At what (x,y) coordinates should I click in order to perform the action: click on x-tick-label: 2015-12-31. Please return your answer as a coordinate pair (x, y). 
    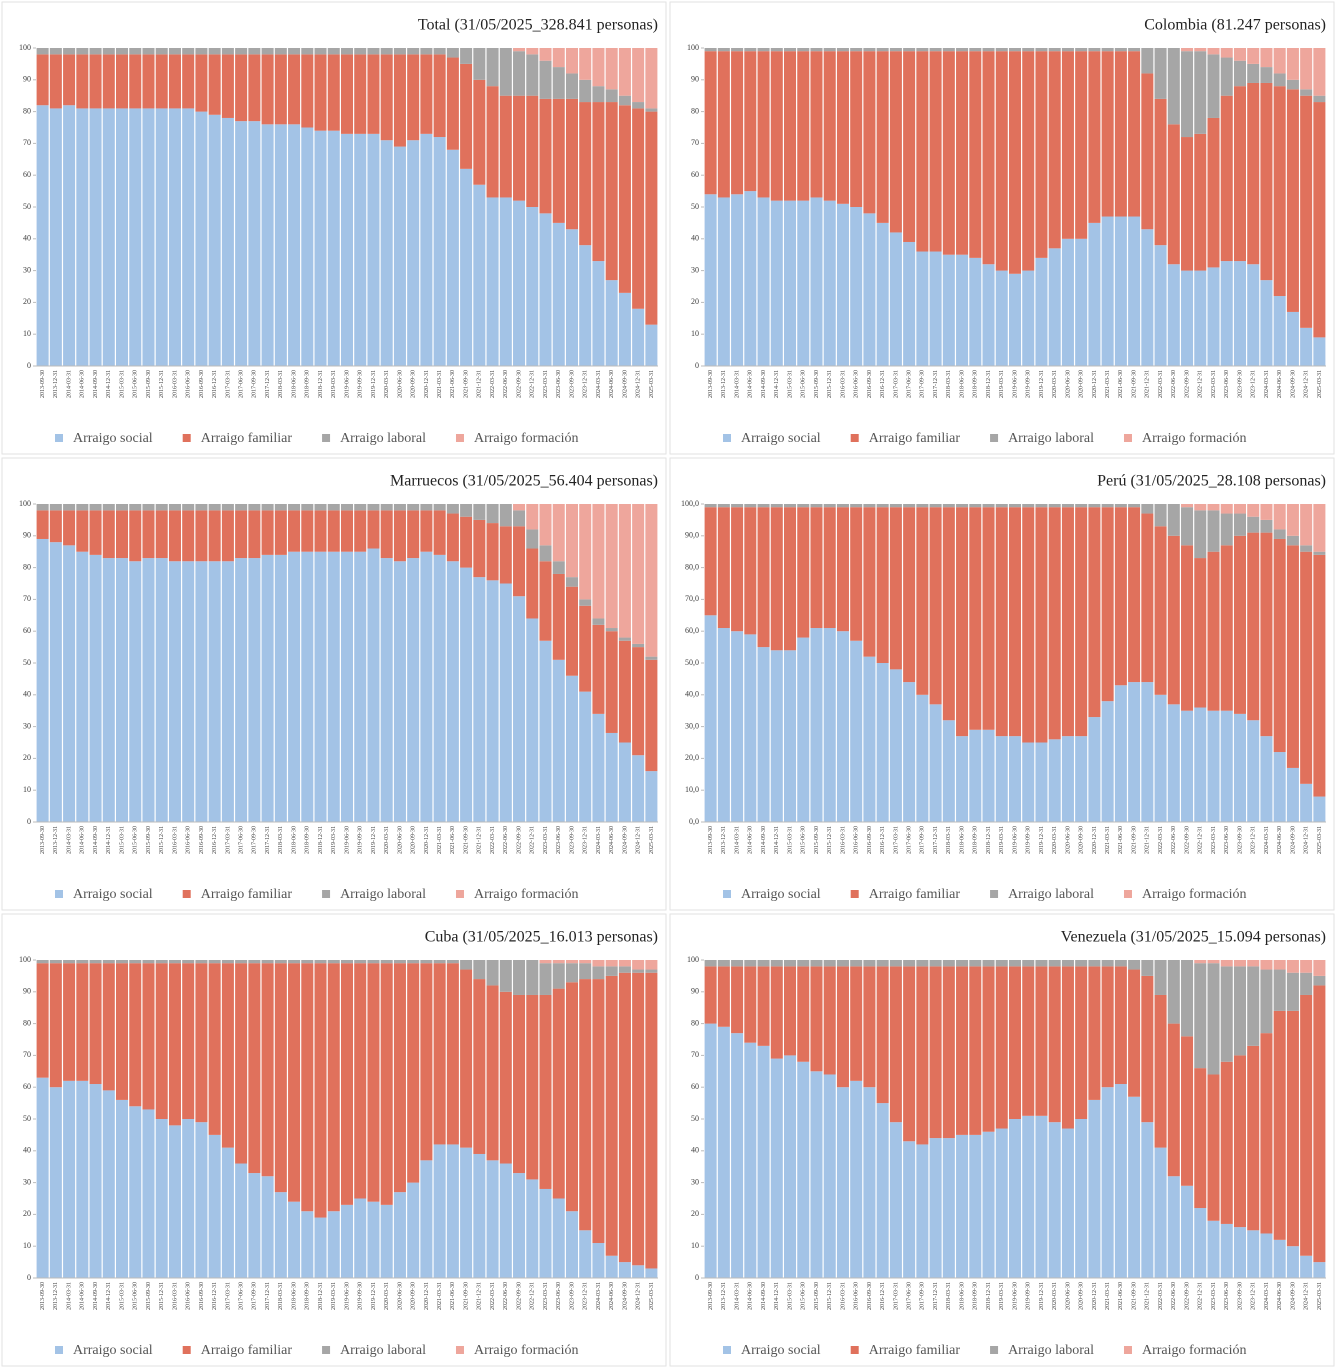
    Looking at the image, I should click on (830, 1296).